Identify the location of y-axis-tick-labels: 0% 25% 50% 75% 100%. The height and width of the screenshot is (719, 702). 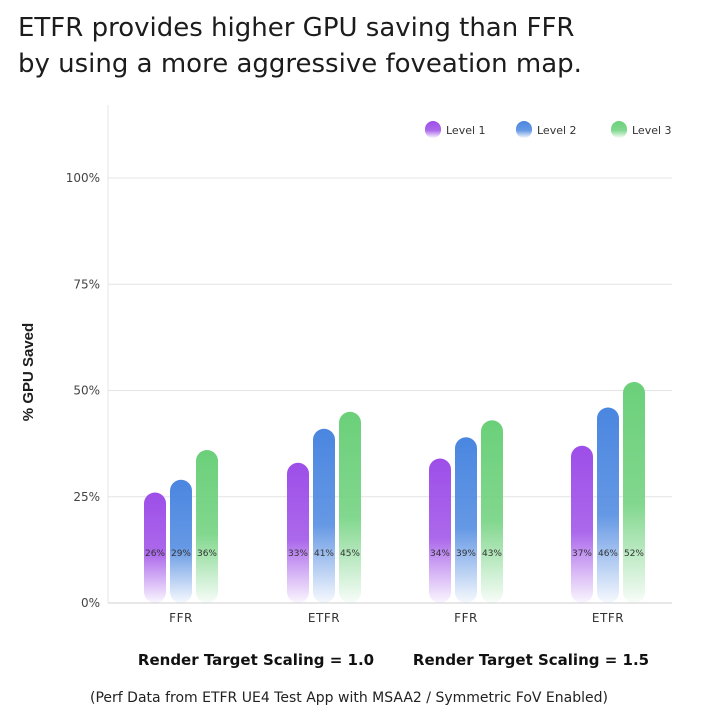
(83, 390).